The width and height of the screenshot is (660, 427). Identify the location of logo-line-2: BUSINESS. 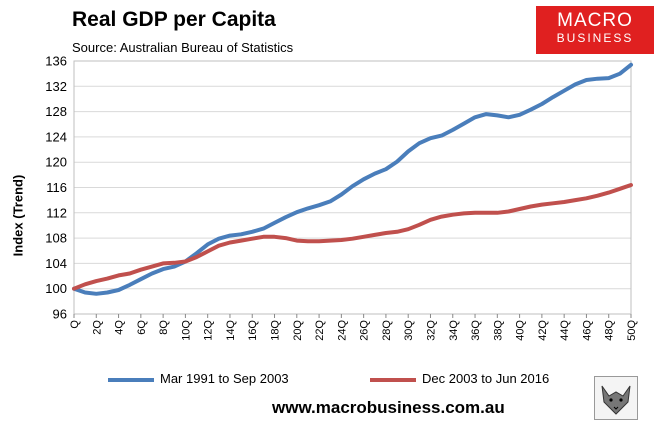
(595, 38).